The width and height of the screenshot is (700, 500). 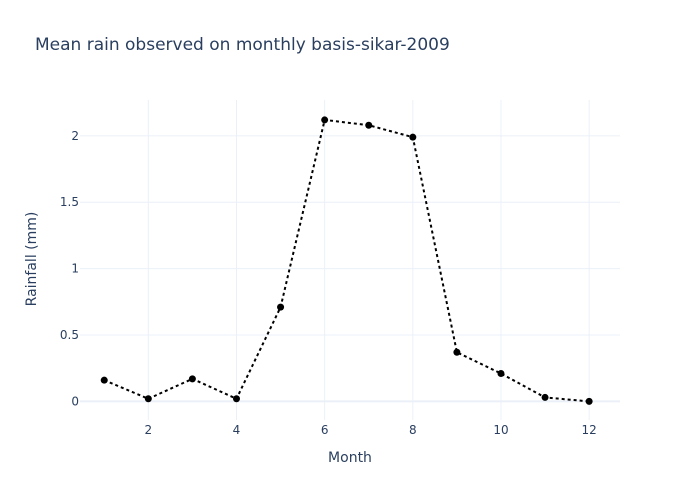 What do you see at coordinates (589, 430) in the screenshot?
I see `x-tick-label: 12` at bounding box center [589, 430].